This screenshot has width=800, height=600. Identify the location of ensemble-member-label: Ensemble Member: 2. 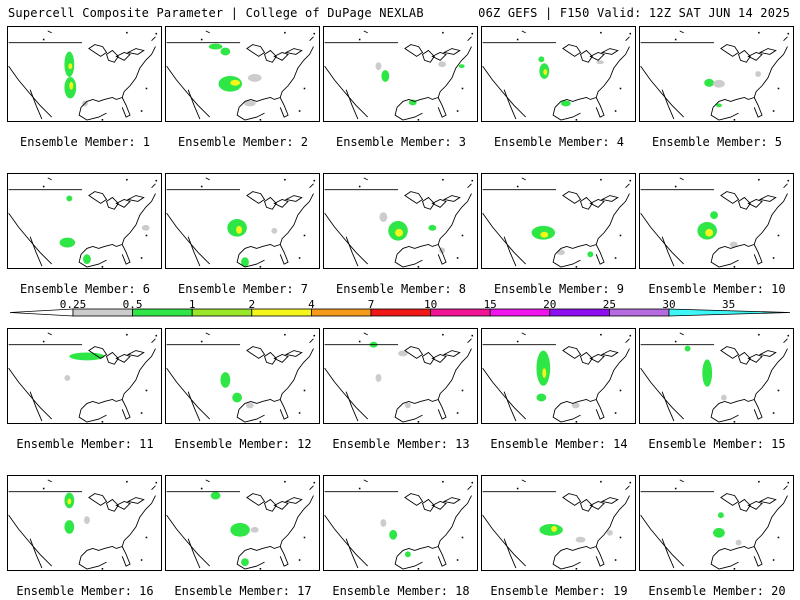
(243, 142).